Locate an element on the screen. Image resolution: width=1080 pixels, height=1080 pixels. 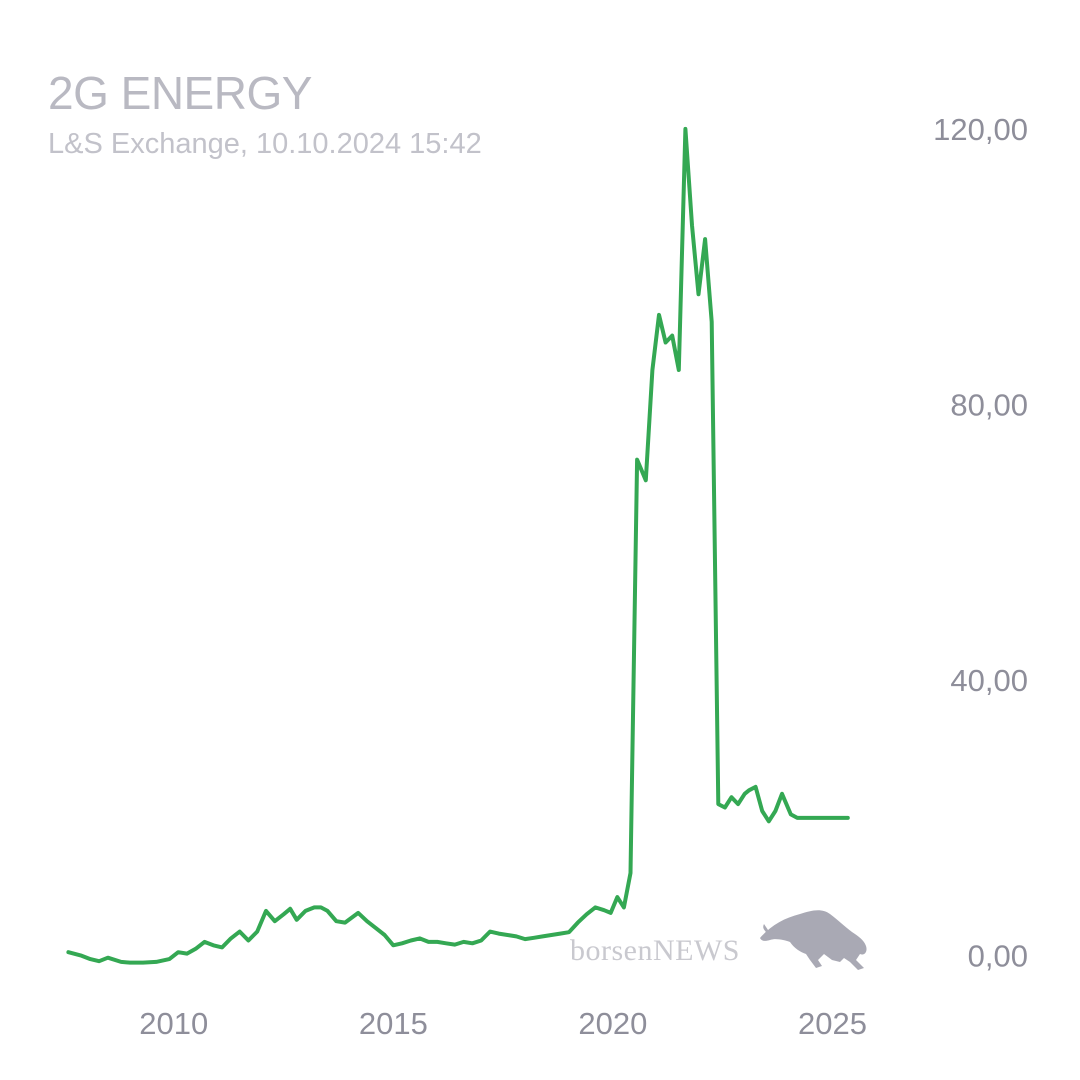
y-tick-label: 80,00 is located at coordinates (989, 404).